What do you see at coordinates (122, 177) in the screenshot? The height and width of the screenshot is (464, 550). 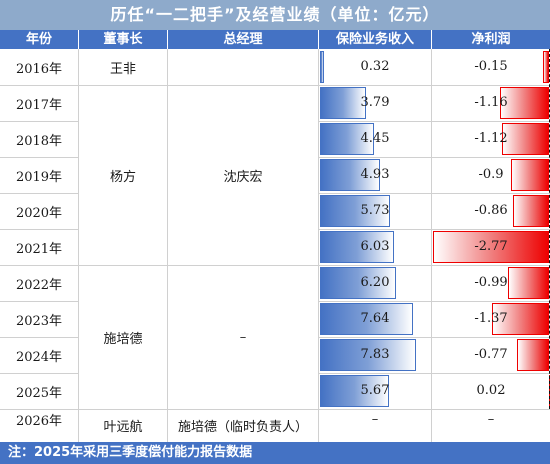 I see `chairman-cell: 杨方` at bounding box center [122, 177].